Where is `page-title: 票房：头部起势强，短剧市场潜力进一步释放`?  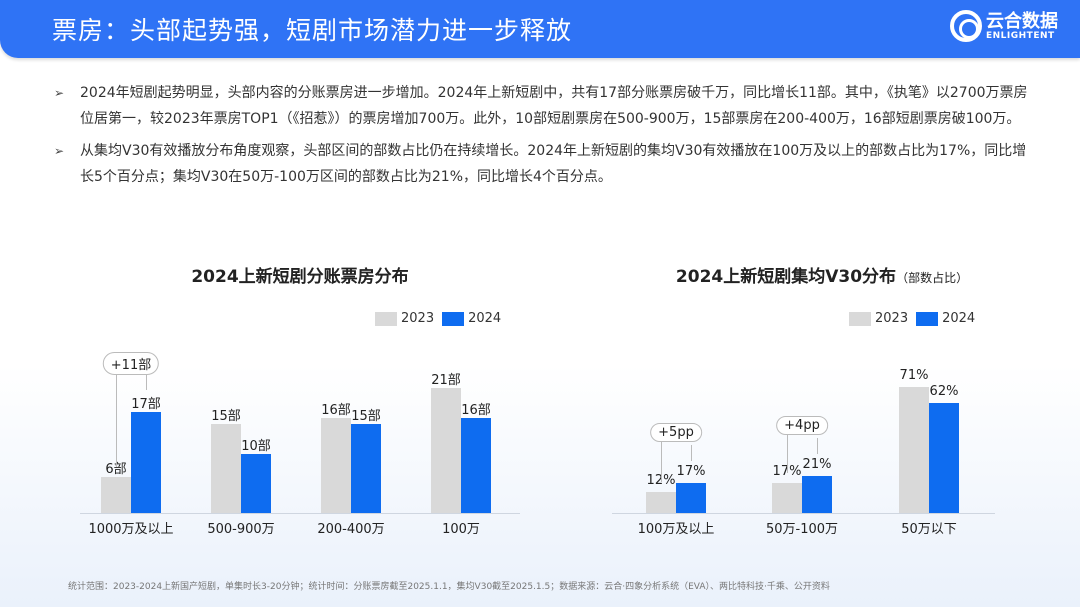
page-title: 票房：头部起势强，短剧市场潜力进一步释放 is located at coordinates (312, 30).